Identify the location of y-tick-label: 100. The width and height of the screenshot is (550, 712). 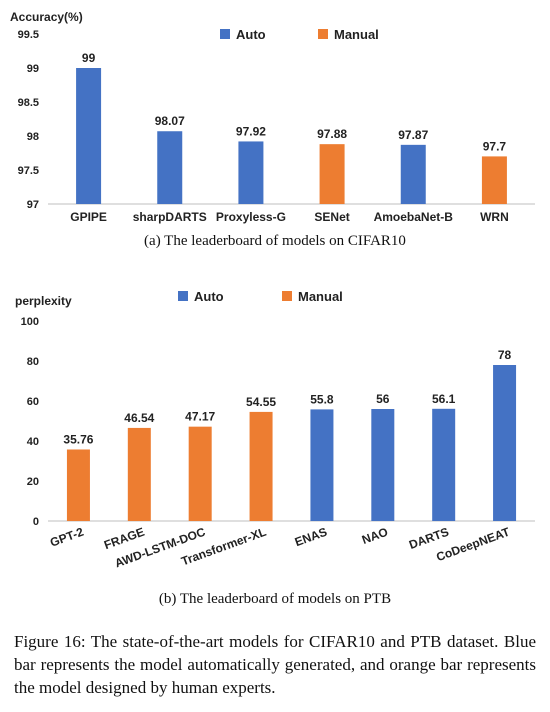
(30, 322).